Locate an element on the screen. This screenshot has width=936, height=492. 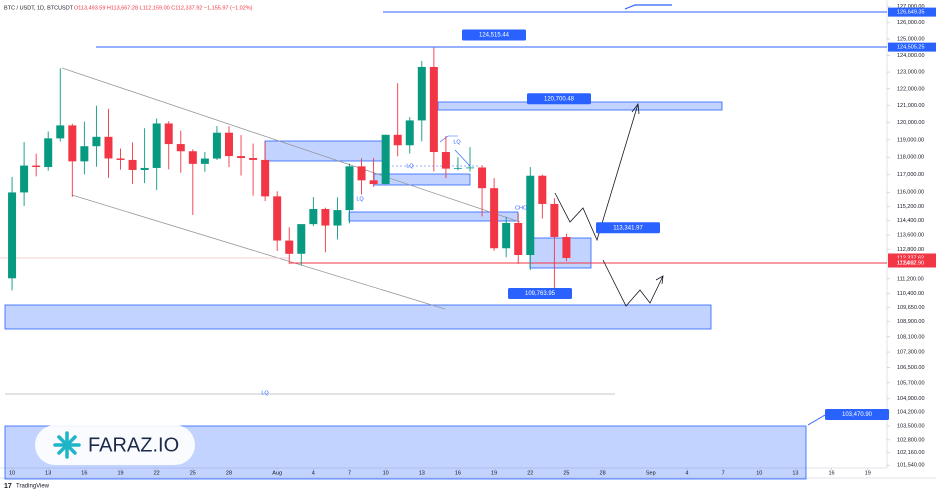
y-tick-label: 107,300.00 is located at coordinates (911, 352).